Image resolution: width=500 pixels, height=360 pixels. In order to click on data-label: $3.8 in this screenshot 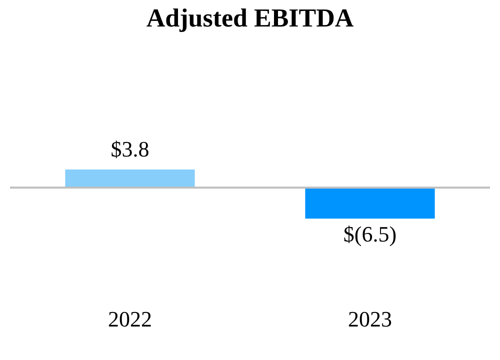, I will do `click(130, 149)`.